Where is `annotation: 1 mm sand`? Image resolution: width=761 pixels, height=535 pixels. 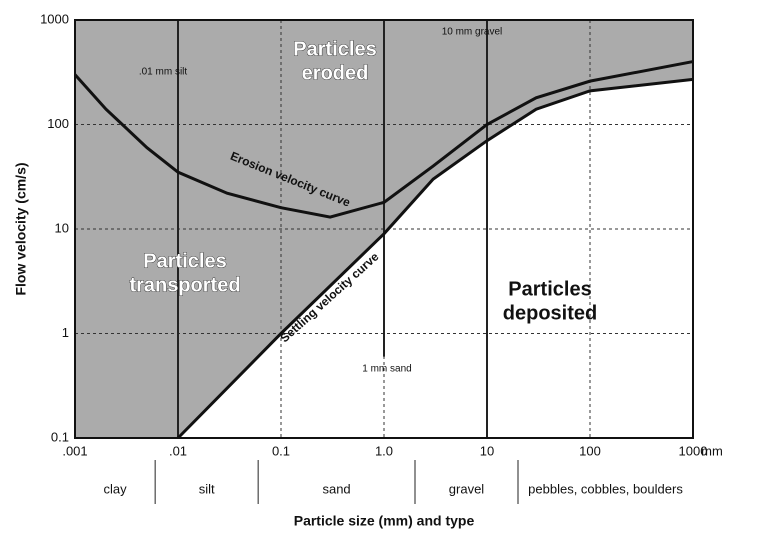
annotation: 1 mm sand is located at coordinates (386, 369).